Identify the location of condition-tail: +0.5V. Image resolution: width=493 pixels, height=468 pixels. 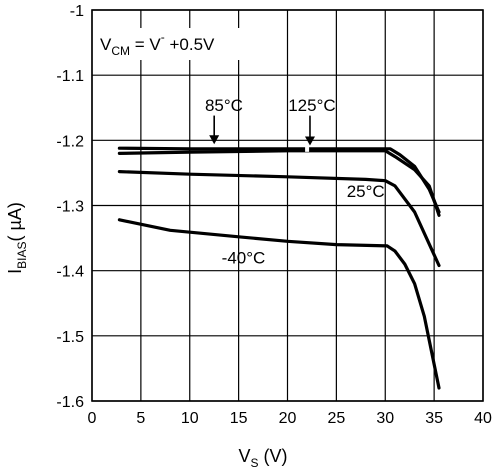
(190, 44).